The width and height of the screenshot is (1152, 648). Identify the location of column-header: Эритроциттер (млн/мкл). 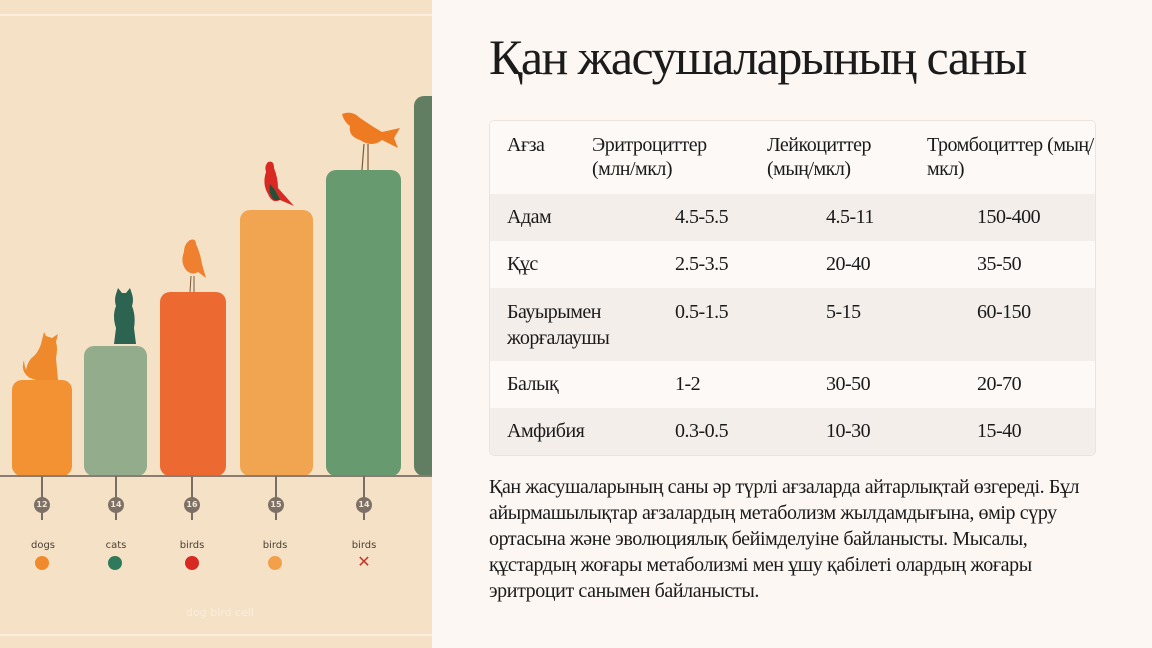
(649, 157).